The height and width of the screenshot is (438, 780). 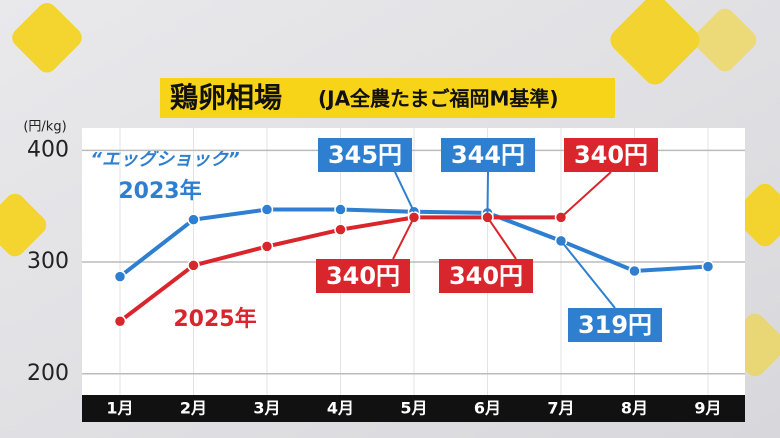 I want to click on annotation: “エッグショック”, so click(x=165, y=159).